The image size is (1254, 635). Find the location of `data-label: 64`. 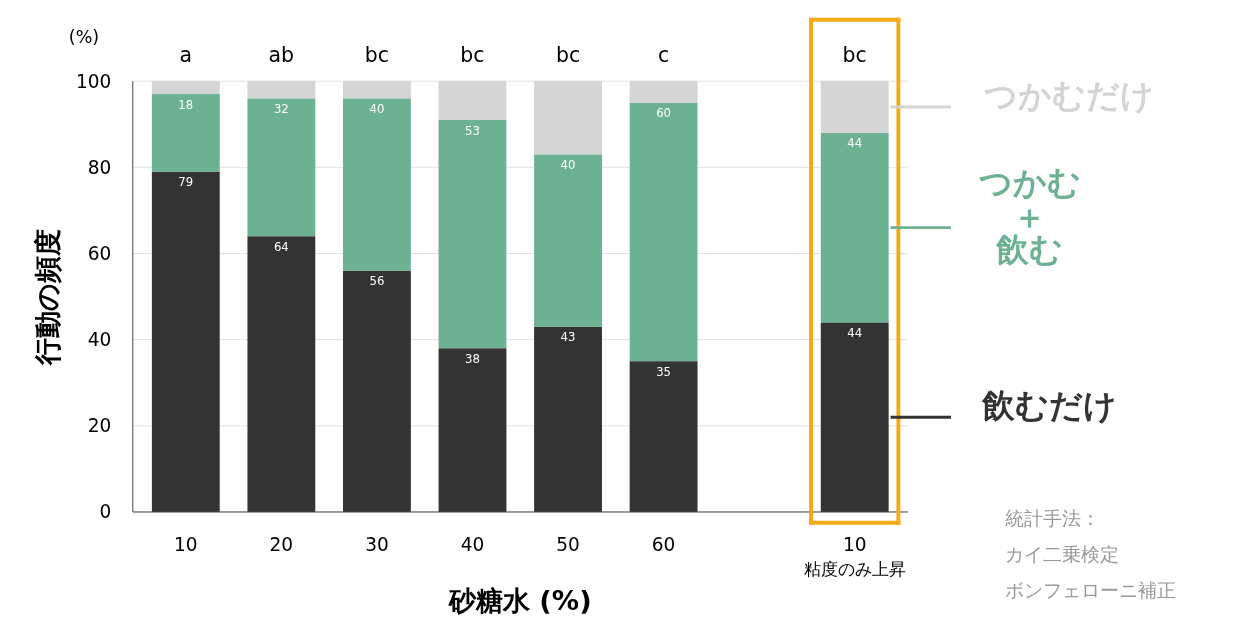

data-label: 64 is located at coordinates (281, 246).